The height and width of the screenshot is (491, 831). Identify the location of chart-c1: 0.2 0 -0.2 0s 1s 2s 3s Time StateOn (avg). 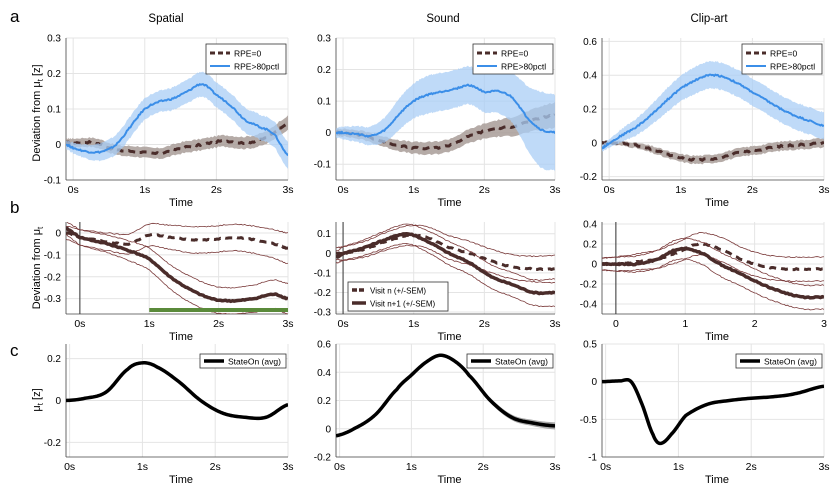
(169, 415).